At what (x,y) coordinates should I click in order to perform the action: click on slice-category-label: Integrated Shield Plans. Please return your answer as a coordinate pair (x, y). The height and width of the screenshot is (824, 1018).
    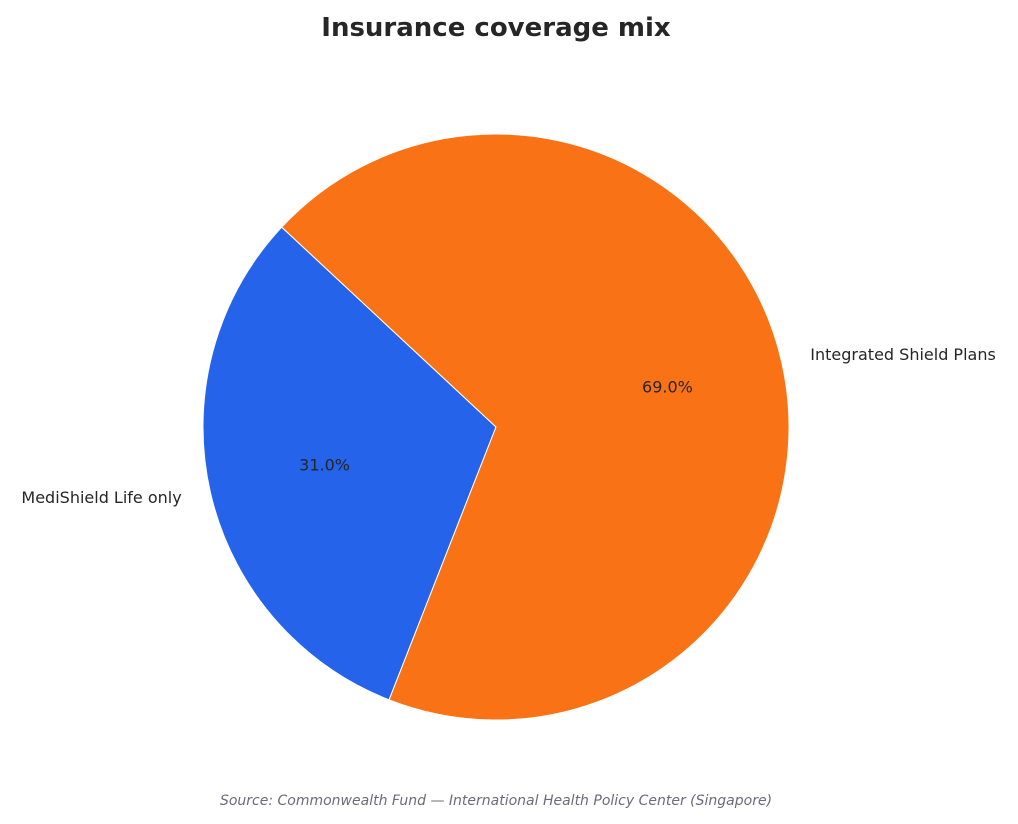
    Looking at the image, I should click on (903, 354).